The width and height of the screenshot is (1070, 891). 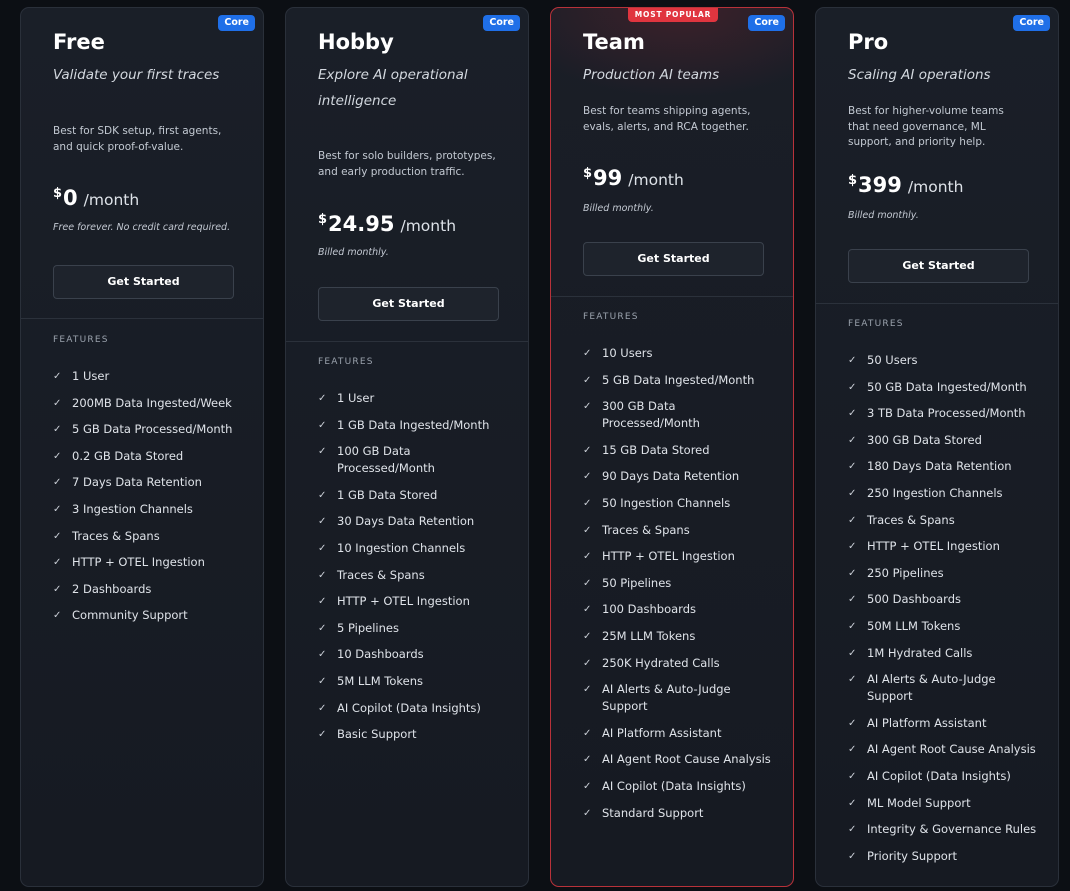 I want to click on feature-label: 1 GB Data Ingested/Month, so click(x=413, y=424).